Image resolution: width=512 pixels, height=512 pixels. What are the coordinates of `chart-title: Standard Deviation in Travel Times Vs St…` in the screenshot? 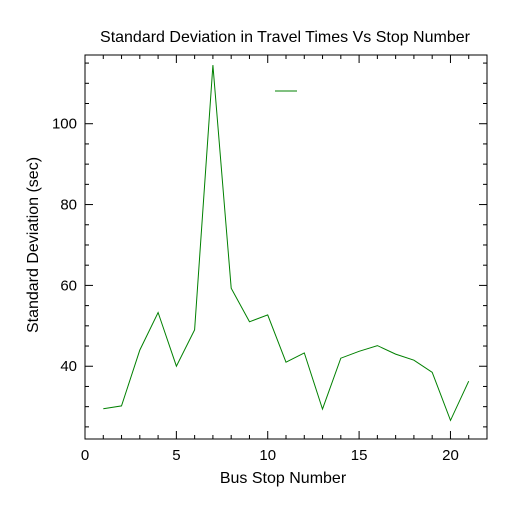 It's located at (285, 37).